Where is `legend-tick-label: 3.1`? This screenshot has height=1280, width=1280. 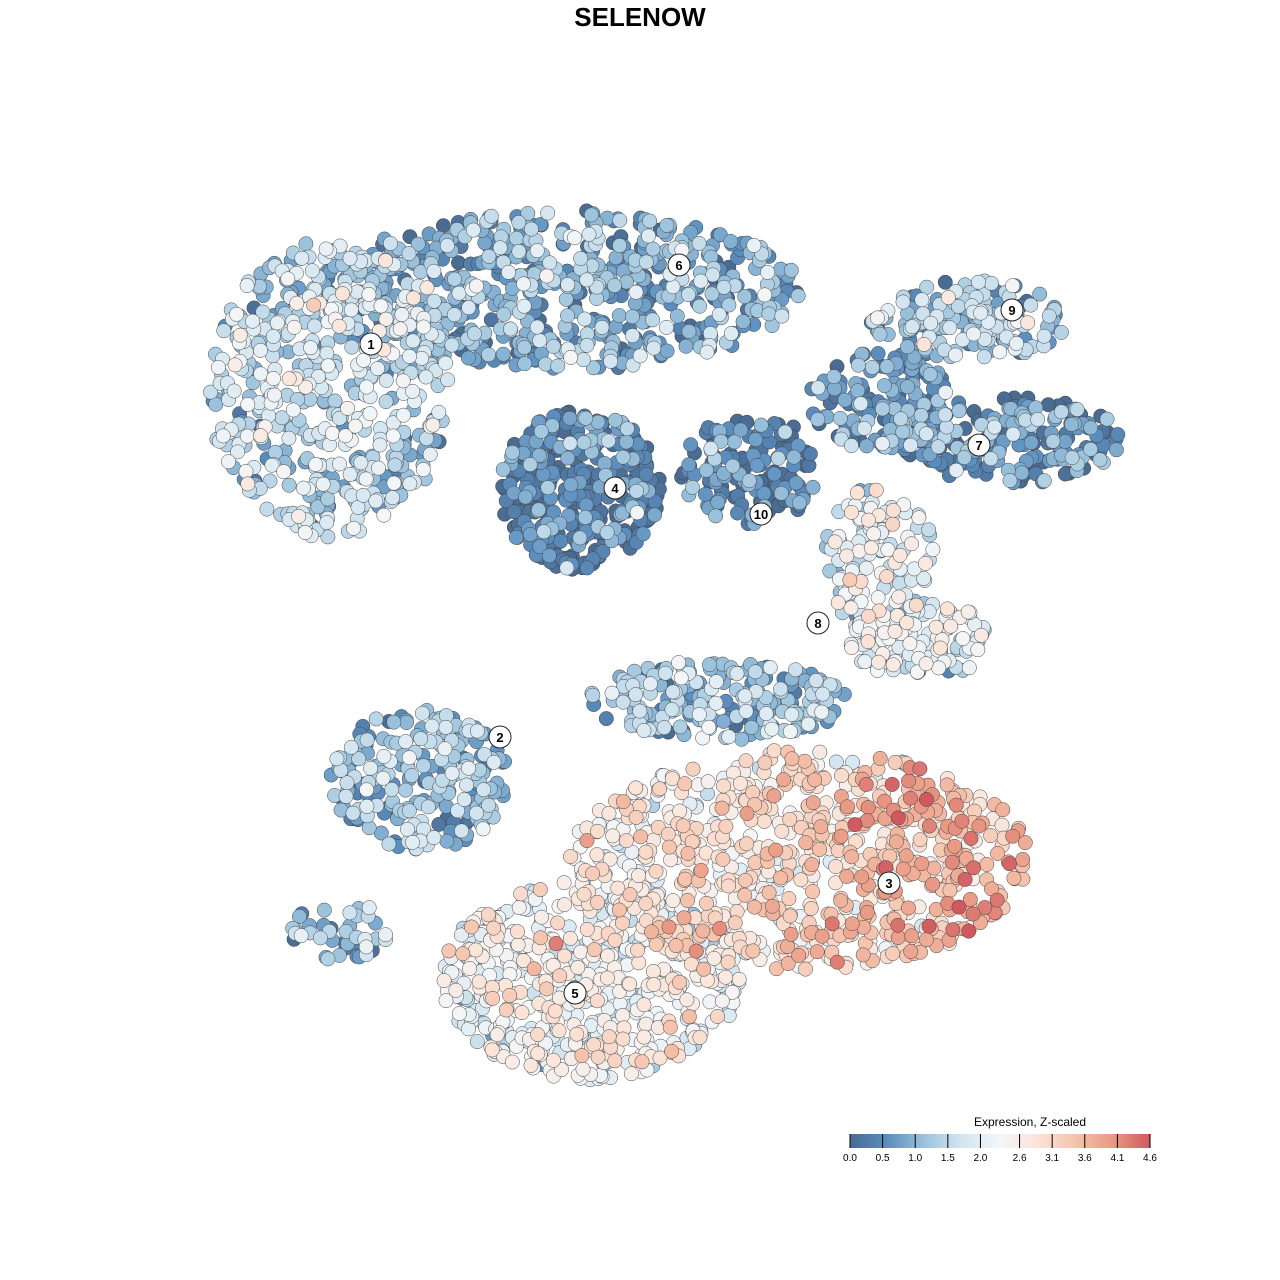 legend-tick-label: 3.1 is located at coordinates (1052, 1158).